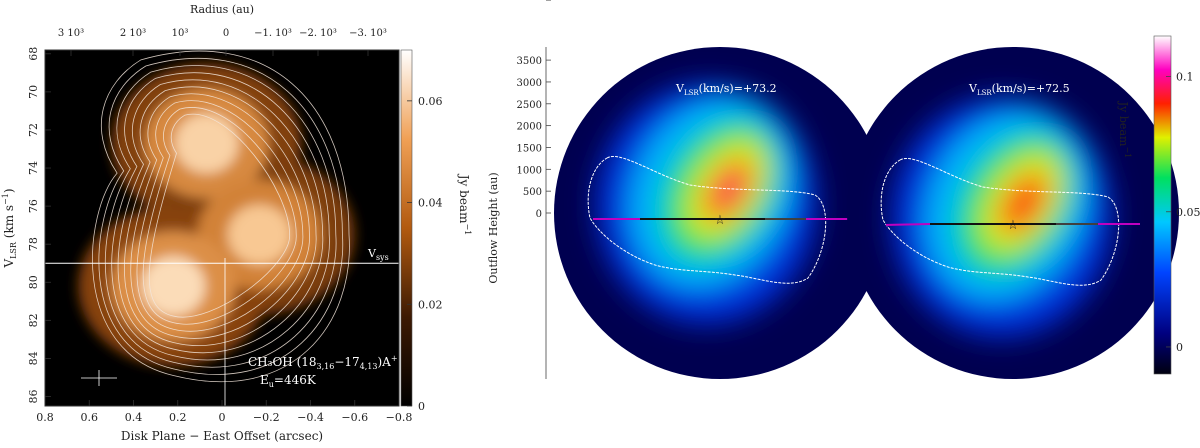  What do you see at coordinates (33, 54) in the screenshot?
I see `pv-y-tick-label-0: 68` at bounding box center [33, 54].